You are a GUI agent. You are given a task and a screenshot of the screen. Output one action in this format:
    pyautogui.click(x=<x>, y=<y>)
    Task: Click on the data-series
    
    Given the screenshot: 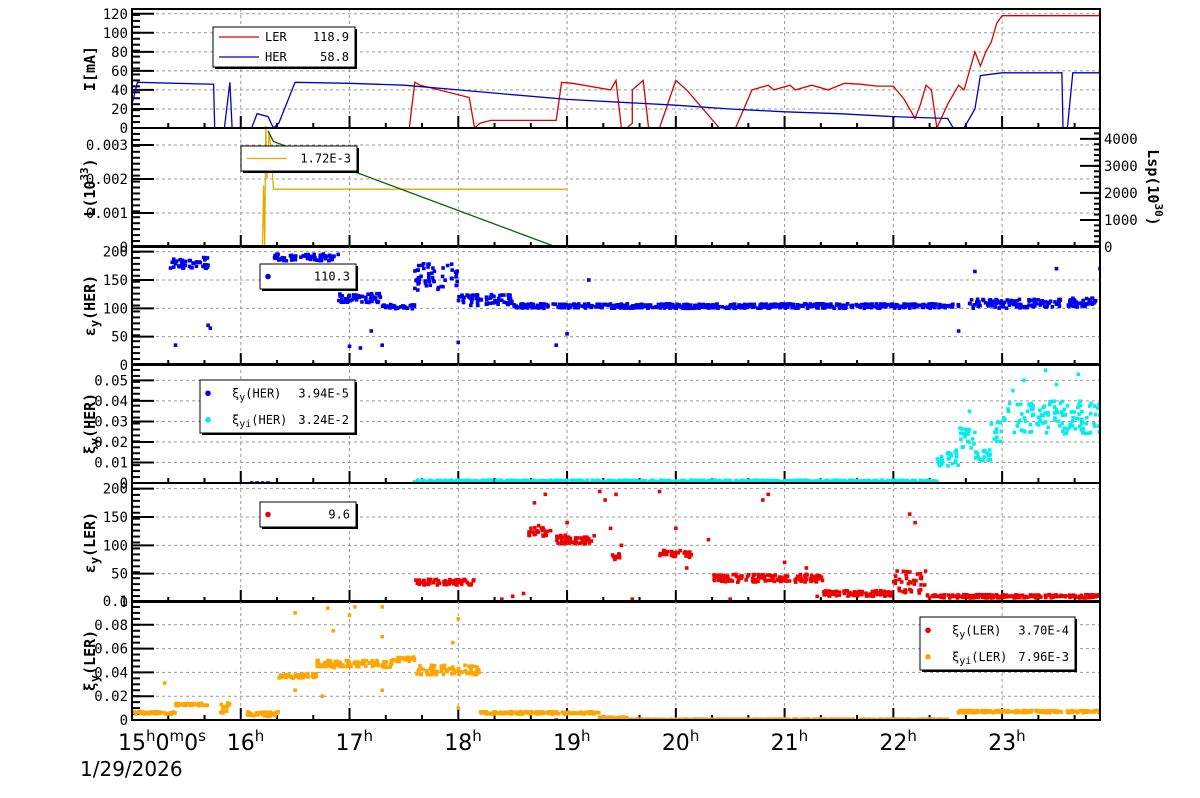 What is the action you would take?
    pyautogui.click(x=616, y=71)
    